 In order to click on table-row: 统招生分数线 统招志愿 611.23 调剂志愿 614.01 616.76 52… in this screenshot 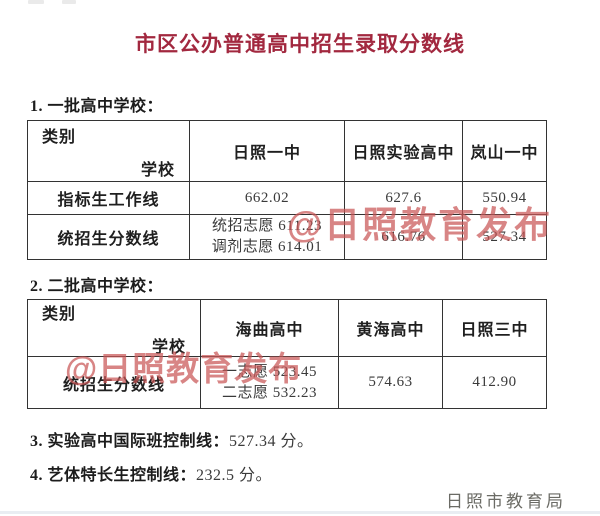, I will do `click(287, 237)`.